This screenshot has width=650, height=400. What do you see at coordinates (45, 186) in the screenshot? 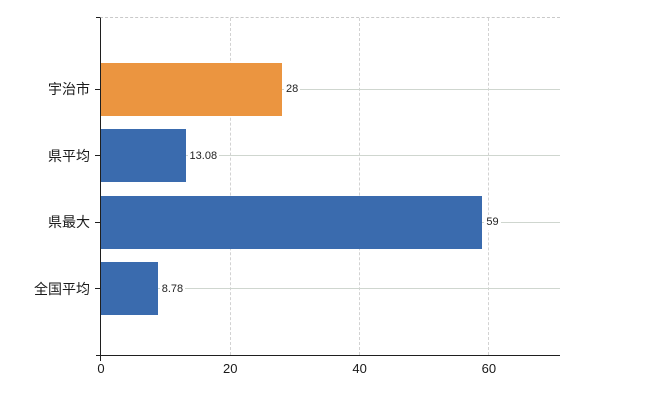
I see `y-axis-category-labels: 宇治市県平均県最大全国平均` at bounding box center [45, 186].